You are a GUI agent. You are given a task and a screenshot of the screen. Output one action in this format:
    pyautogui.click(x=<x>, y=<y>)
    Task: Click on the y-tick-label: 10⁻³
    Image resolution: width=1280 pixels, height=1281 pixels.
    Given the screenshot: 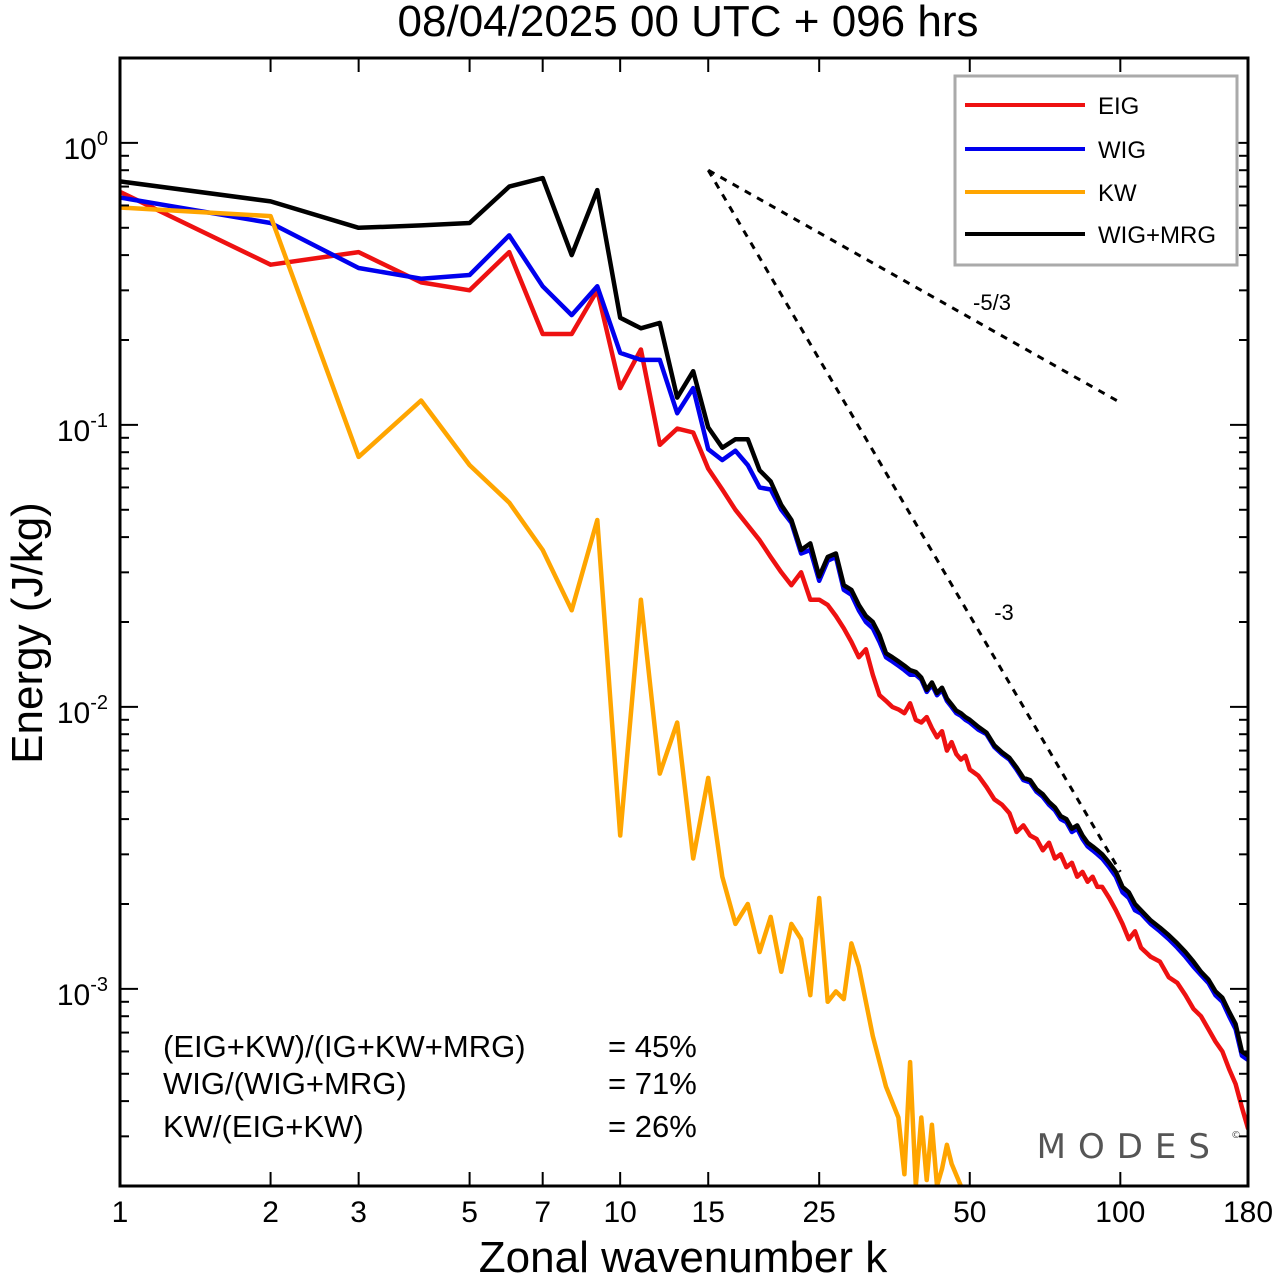 What is the action you would take?
    pyautogui.click(x=82, y=993)
    